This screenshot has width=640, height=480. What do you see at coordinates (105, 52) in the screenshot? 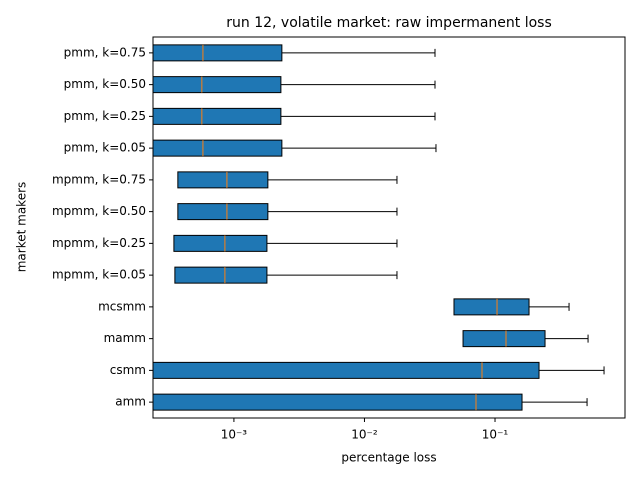
I see `y-tick-label: pmm, k=0.75` at bounding box center [105, 52].